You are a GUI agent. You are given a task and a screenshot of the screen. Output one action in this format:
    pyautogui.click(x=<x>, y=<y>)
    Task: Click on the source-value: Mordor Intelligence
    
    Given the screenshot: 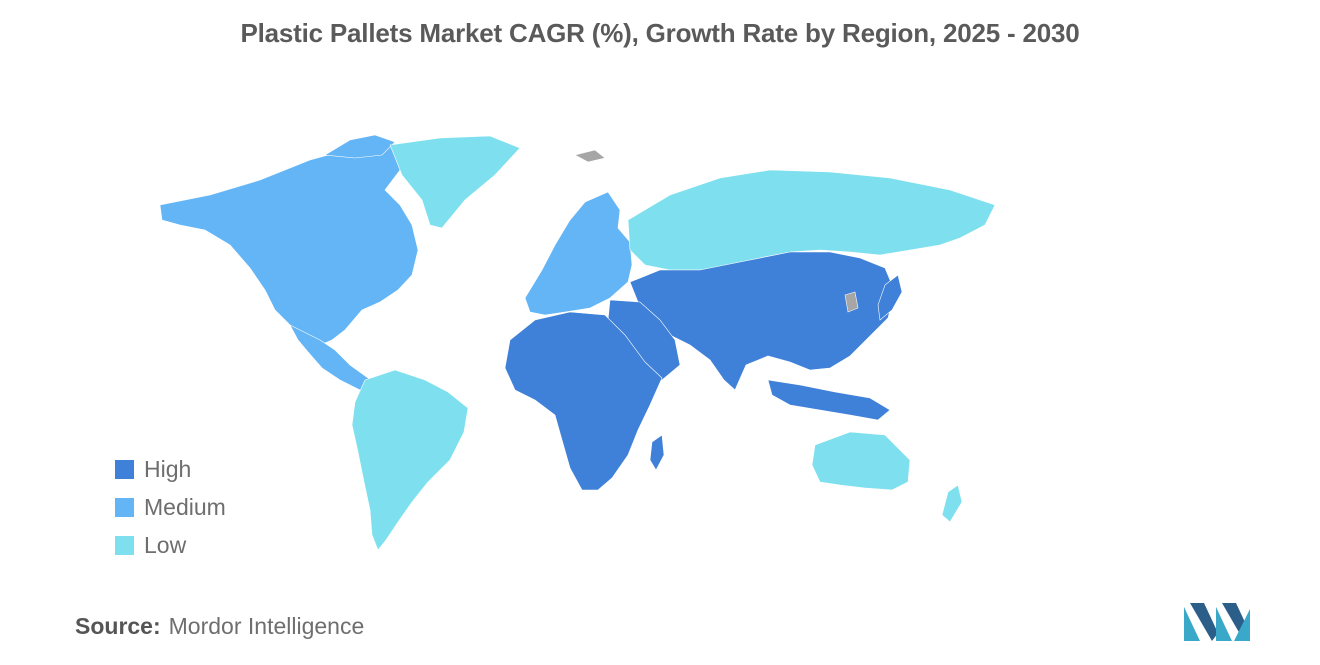 What is the action you would take?
    pyautogui.click(x=266, y=626)
    